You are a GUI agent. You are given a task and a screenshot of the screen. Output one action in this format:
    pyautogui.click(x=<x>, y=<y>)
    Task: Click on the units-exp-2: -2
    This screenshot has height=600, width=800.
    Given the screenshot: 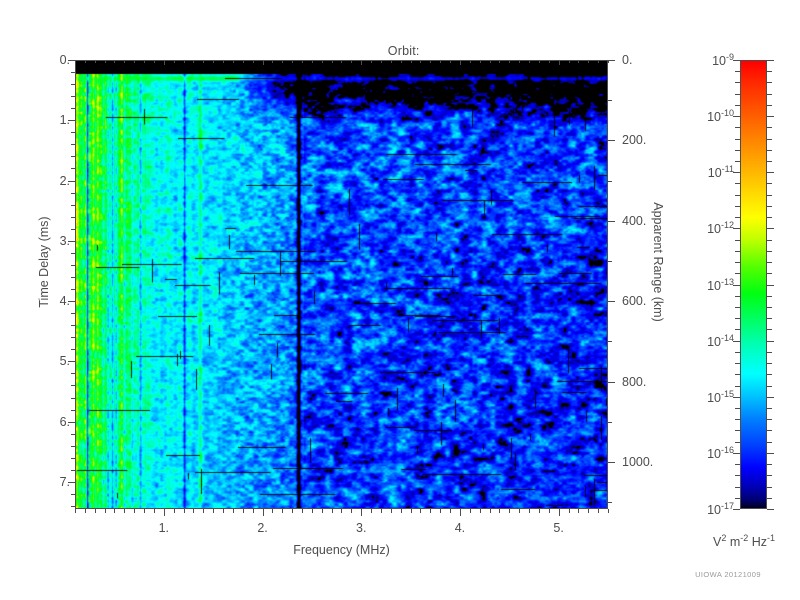 What is the action you would take?
    pyautogui.click(x=744, y=538)
    